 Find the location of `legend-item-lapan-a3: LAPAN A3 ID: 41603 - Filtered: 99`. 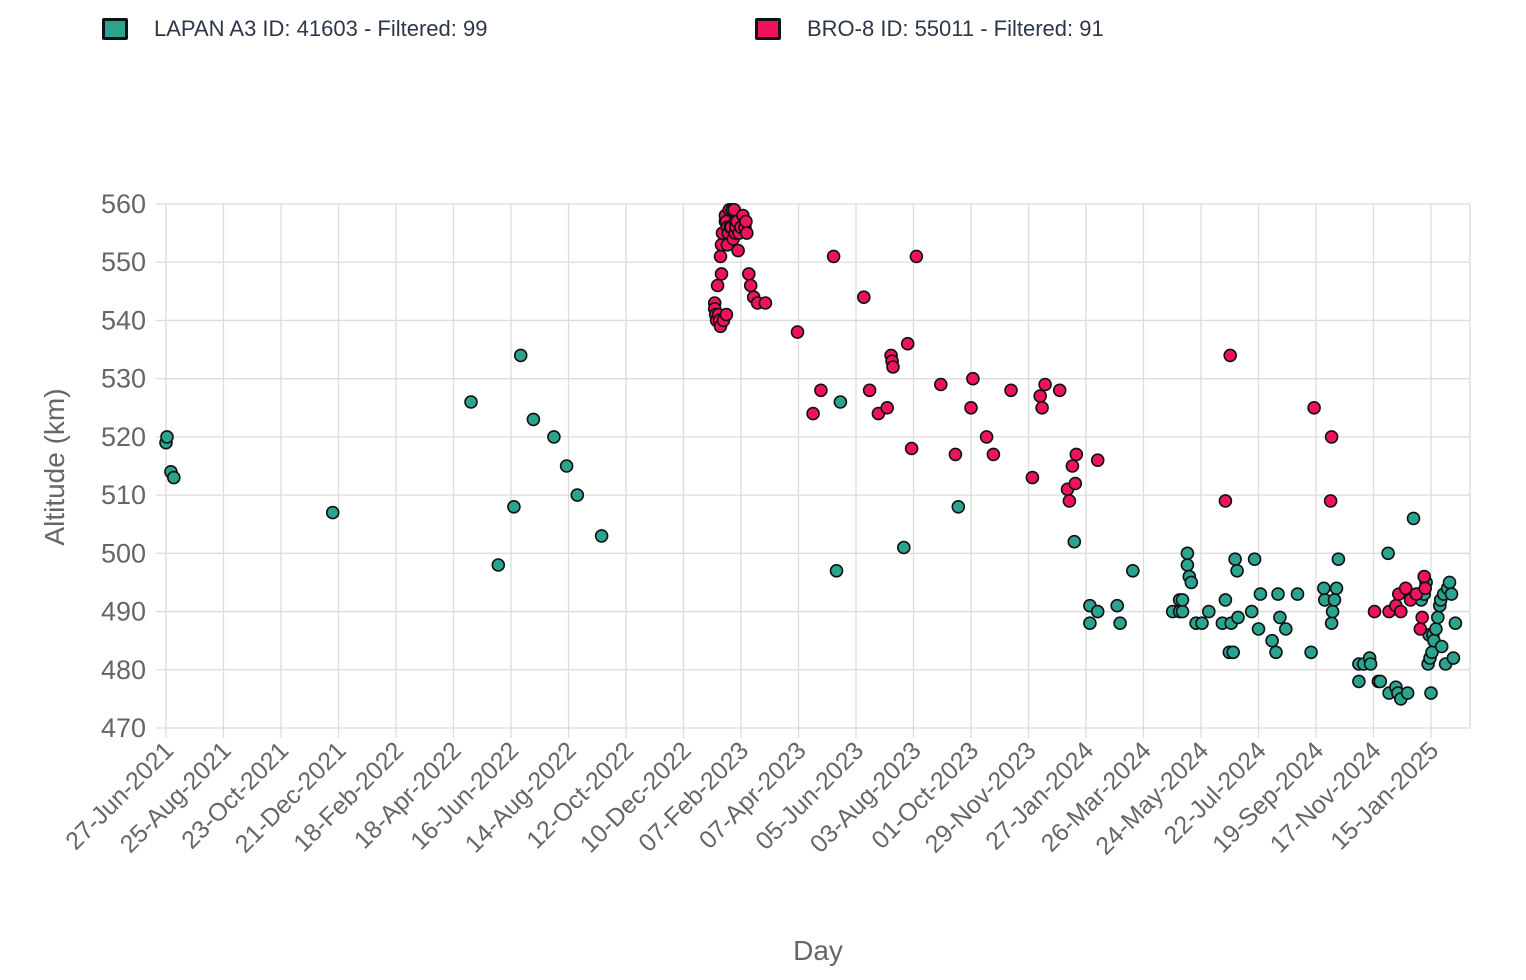

legend-item-lapan-a3: LAPAN A3 ID: 41603 - Filtered: 99 is located at coordinates (294, 29).